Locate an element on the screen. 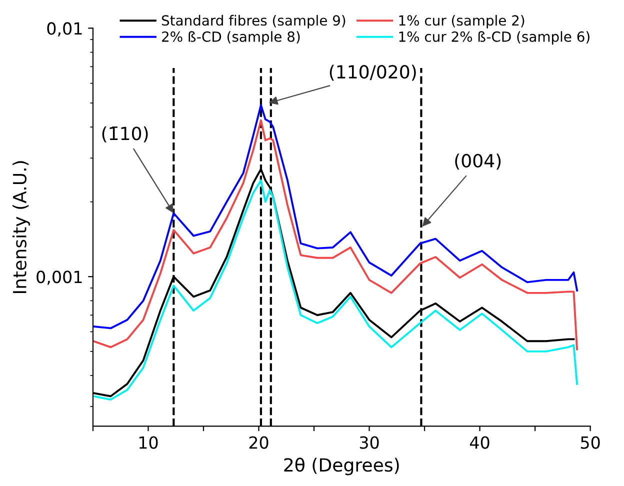 The height and width of the screenshot is (486, 624). annotation: (1̄10) is located at coordinates (125, 134).